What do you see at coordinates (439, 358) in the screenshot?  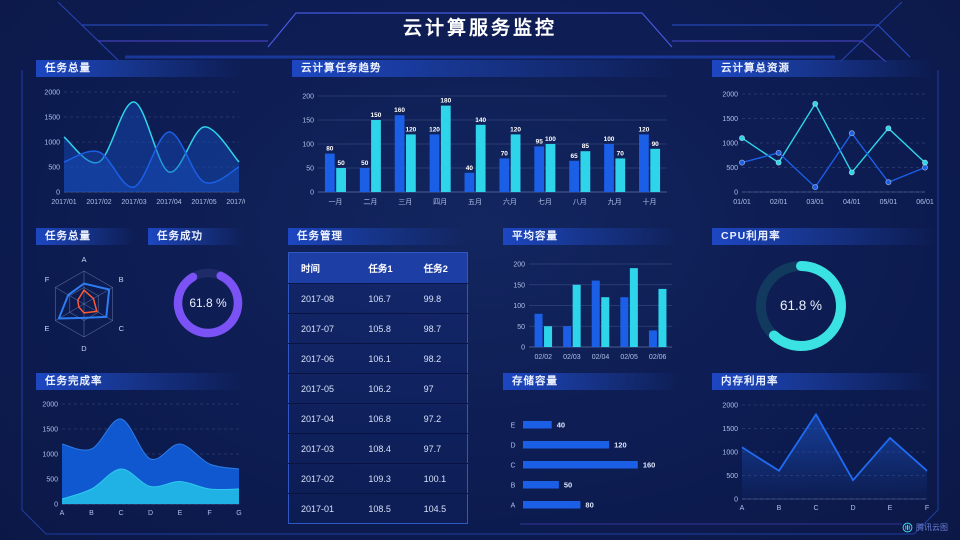 I see `table-cell: 98.2` at bounding box center [439, 358].